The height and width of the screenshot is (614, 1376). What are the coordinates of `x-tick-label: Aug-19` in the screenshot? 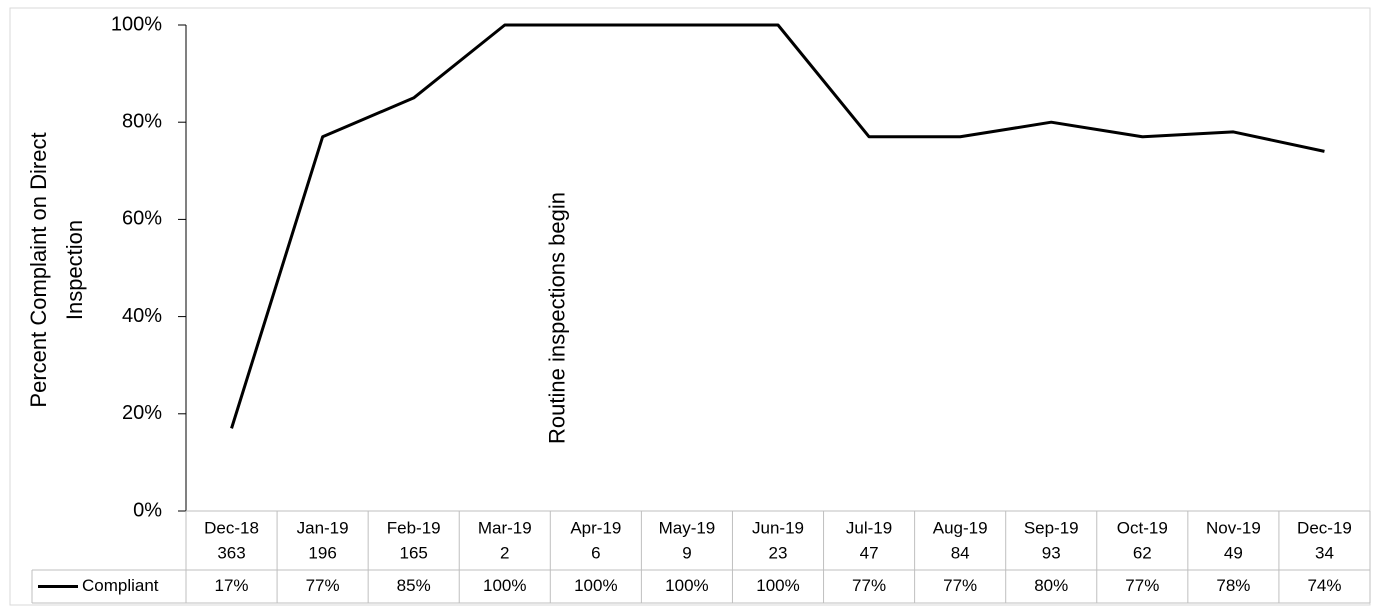 It's located at (960, 527).